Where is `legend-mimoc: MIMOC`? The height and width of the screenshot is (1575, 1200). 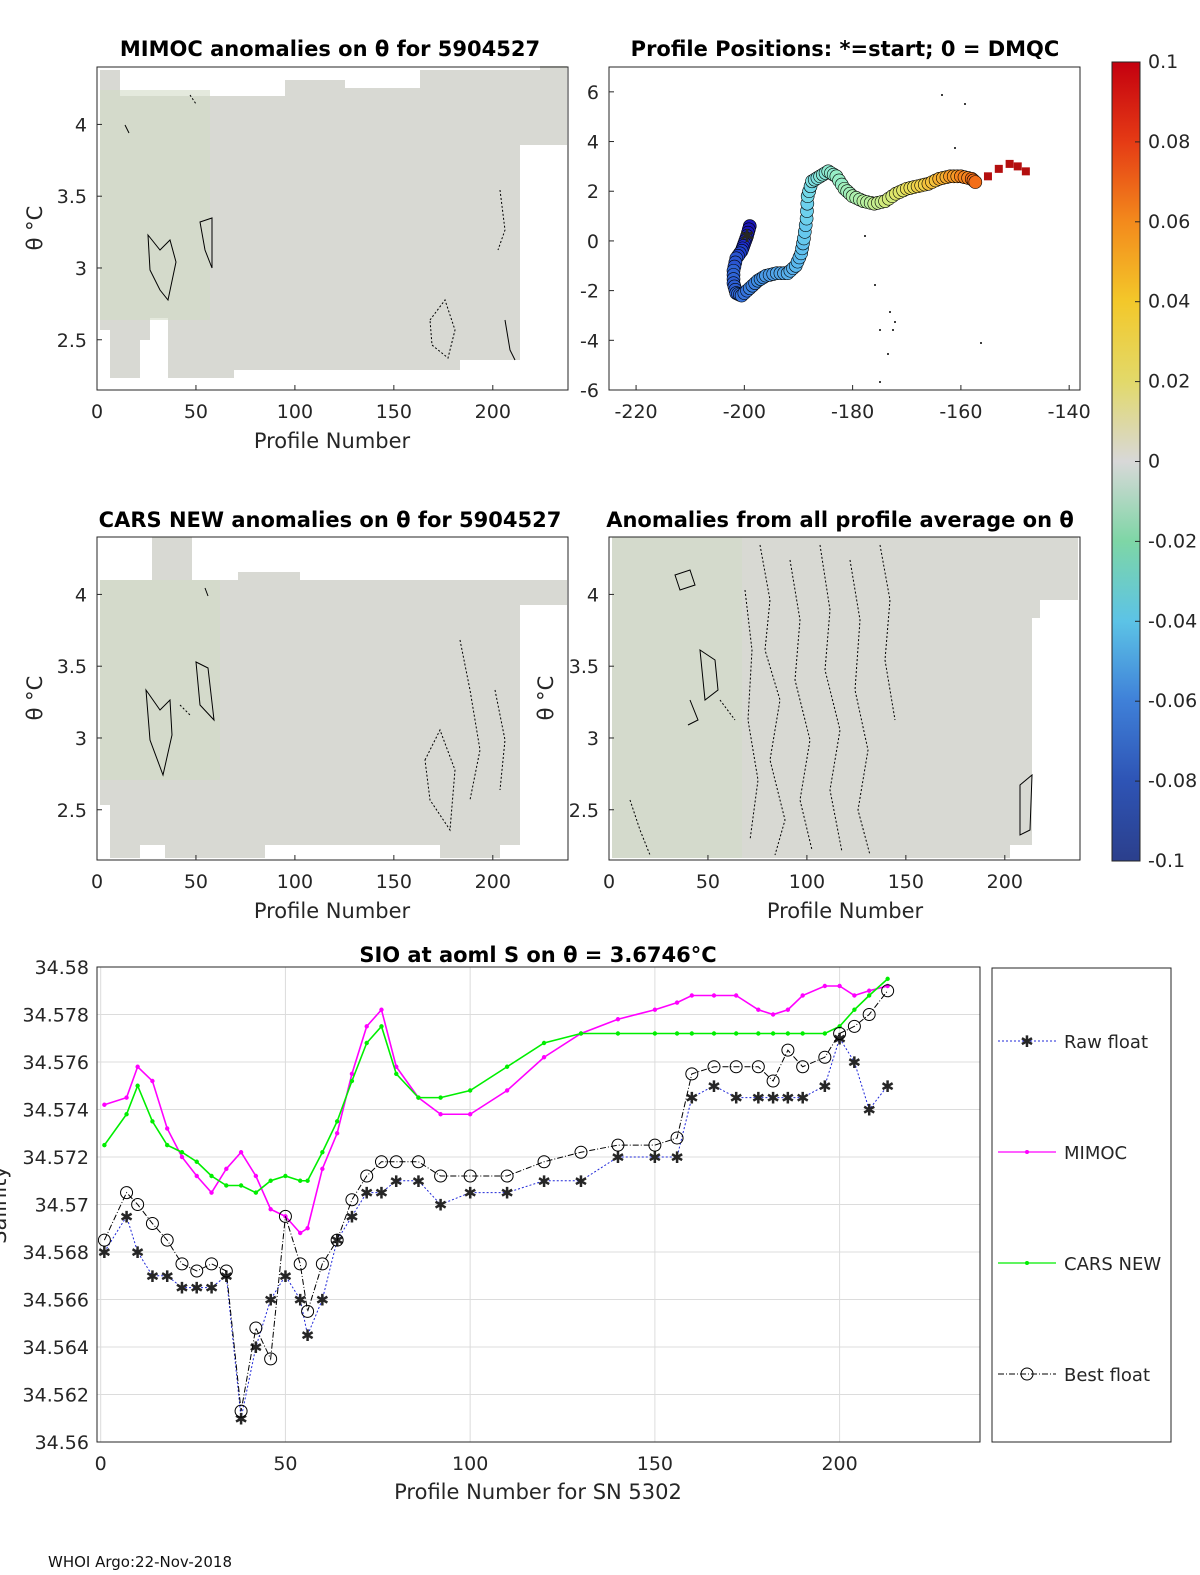 legend-mimoc: MIMOC is located at coordinates (1062, 1153).